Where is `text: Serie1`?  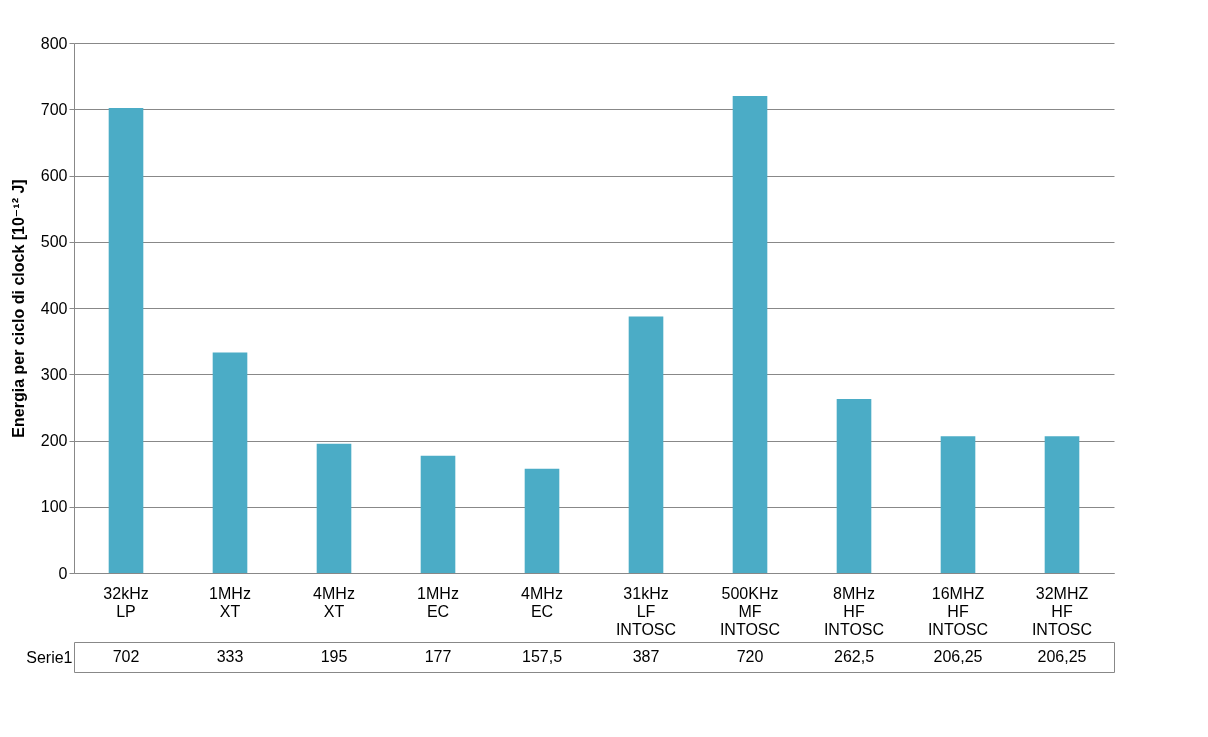 text: Serie1 is located at coordinates (49, 657).